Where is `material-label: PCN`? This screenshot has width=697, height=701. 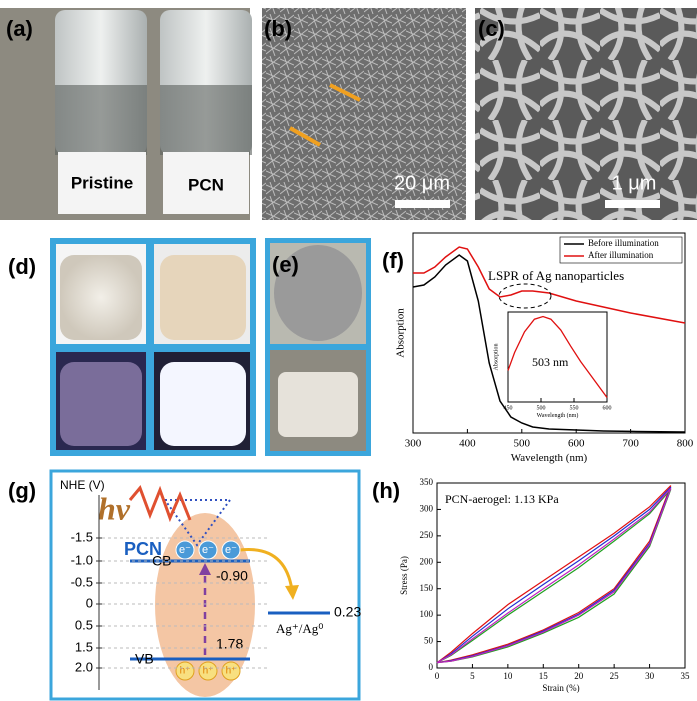 material-label: PCN is located at coordinates (143, 549).